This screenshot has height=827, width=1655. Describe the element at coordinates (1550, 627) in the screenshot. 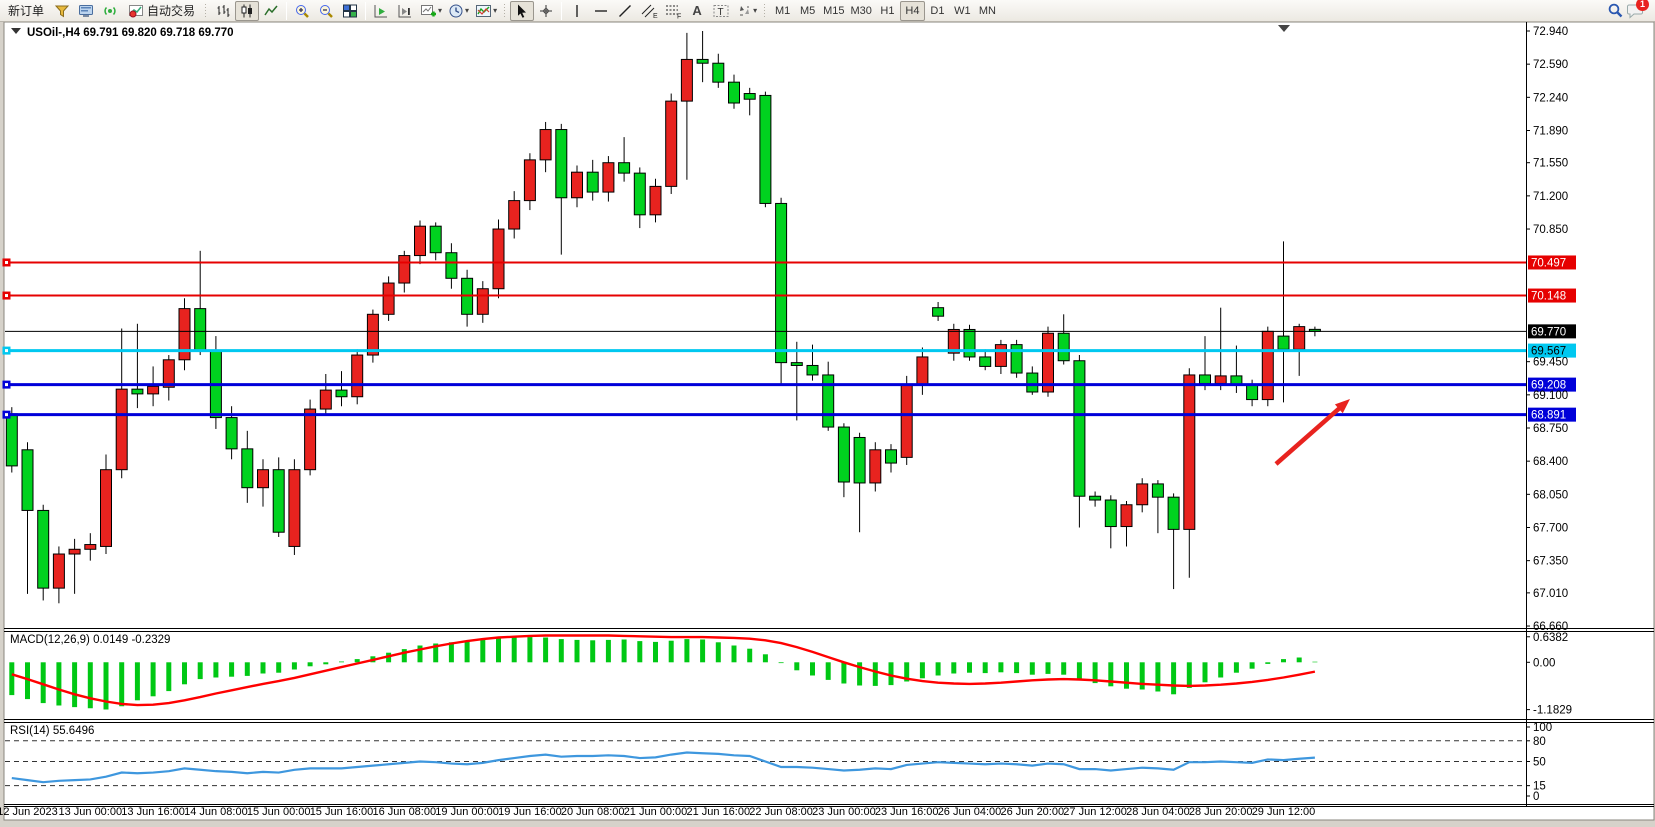

I see `price-tick-label: 66.660` at that location.